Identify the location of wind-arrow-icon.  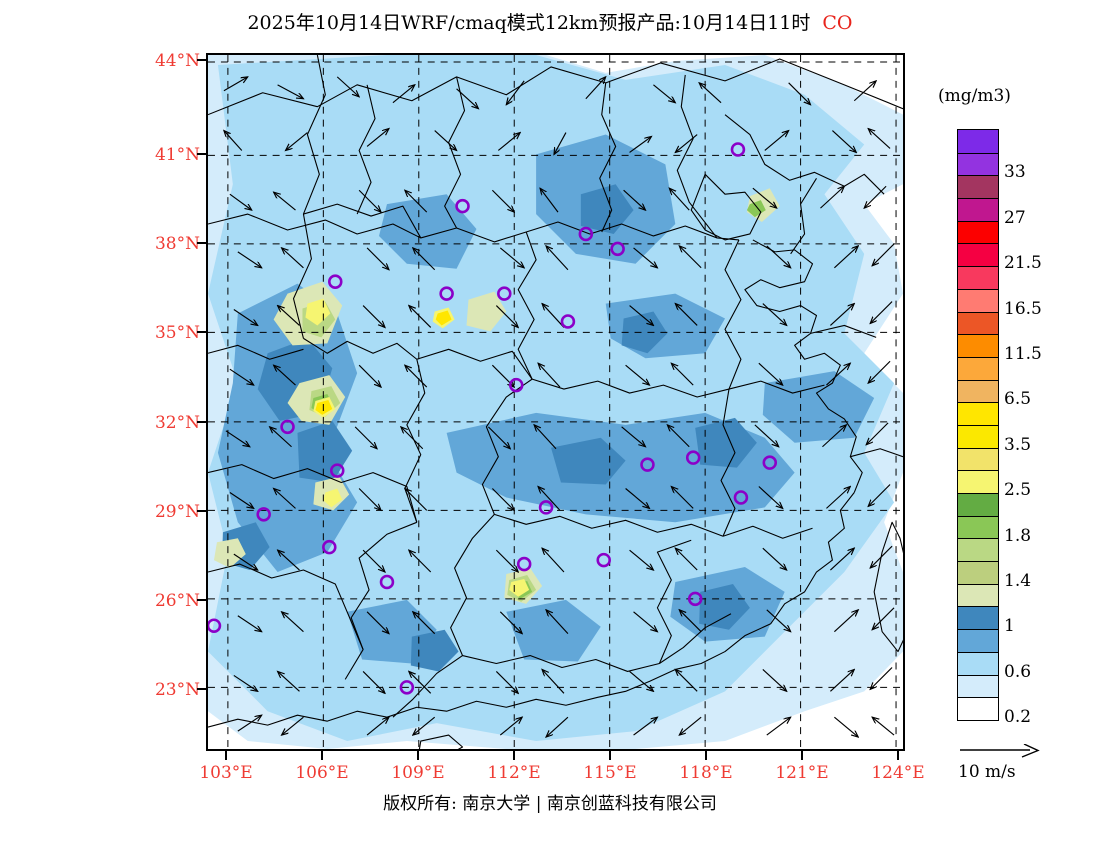
(1000, 751).